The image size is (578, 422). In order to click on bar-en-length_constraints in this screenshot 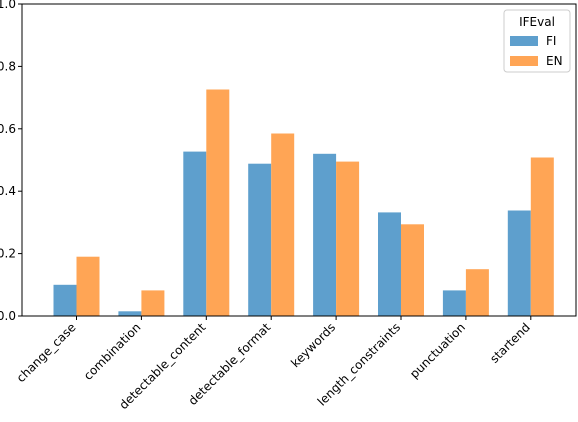, I will do `click(412, 270)`.